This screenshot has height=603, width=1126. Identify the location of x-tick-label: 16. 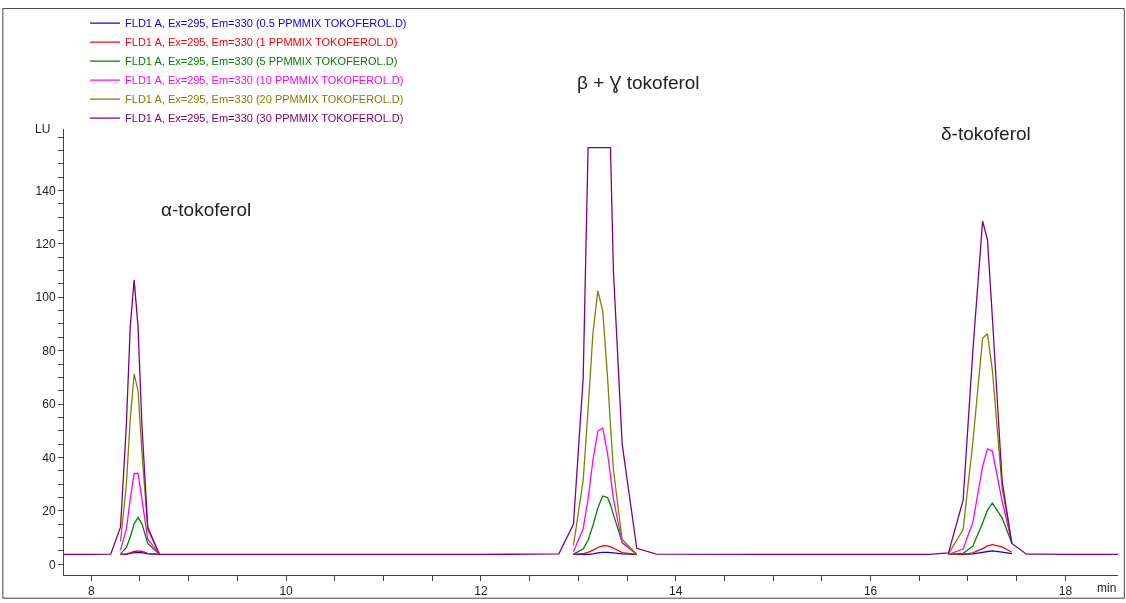
(870, 591).